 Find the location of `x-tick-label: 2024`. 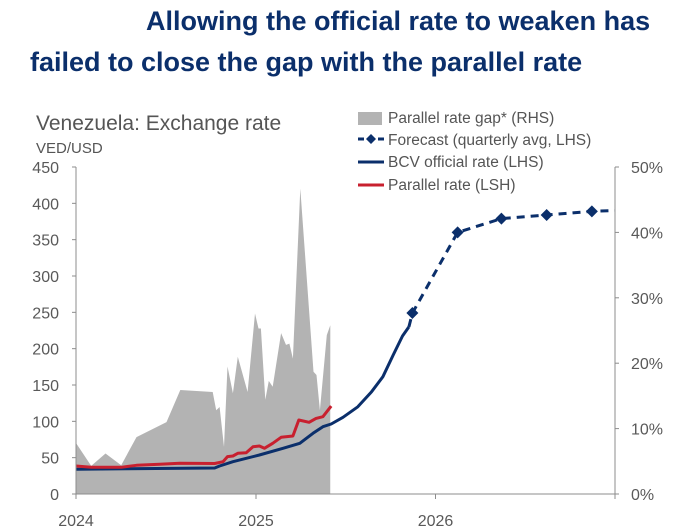

x-tick-label: 2024 is located at coordinates (76, 521).